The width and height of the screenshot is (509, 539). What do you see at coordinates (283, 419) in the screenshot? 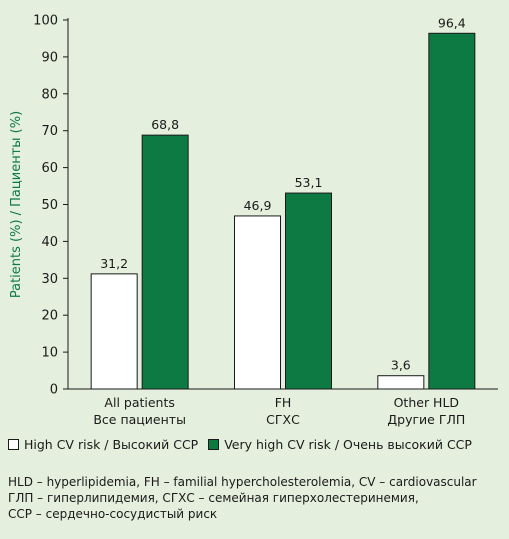
I see `x-category-label: СГХС` at bounding box center [283, 419].